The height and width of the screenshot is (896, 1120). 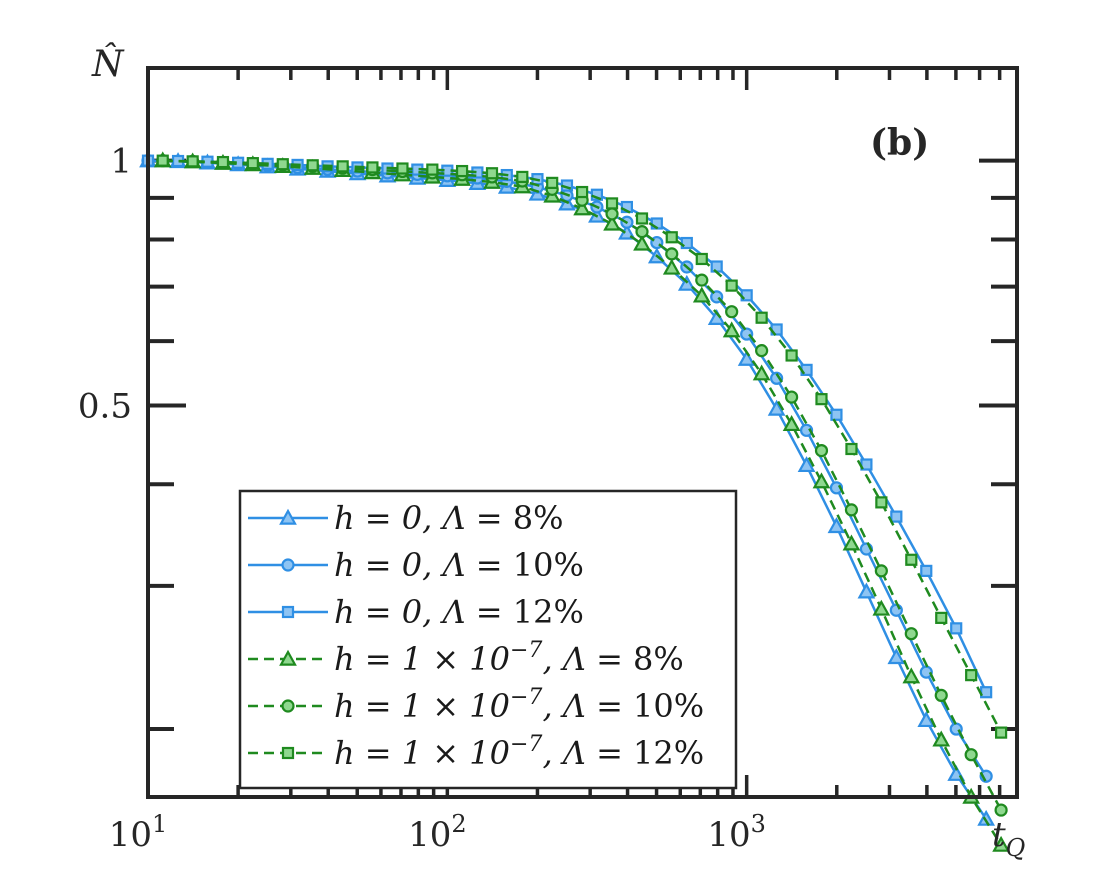 What do you see at coordinates (476, 752) in the screenshot?
I see `legend-entry: h = 1 × 10−7, Λ = 12%` at bounding box center [476, 752].